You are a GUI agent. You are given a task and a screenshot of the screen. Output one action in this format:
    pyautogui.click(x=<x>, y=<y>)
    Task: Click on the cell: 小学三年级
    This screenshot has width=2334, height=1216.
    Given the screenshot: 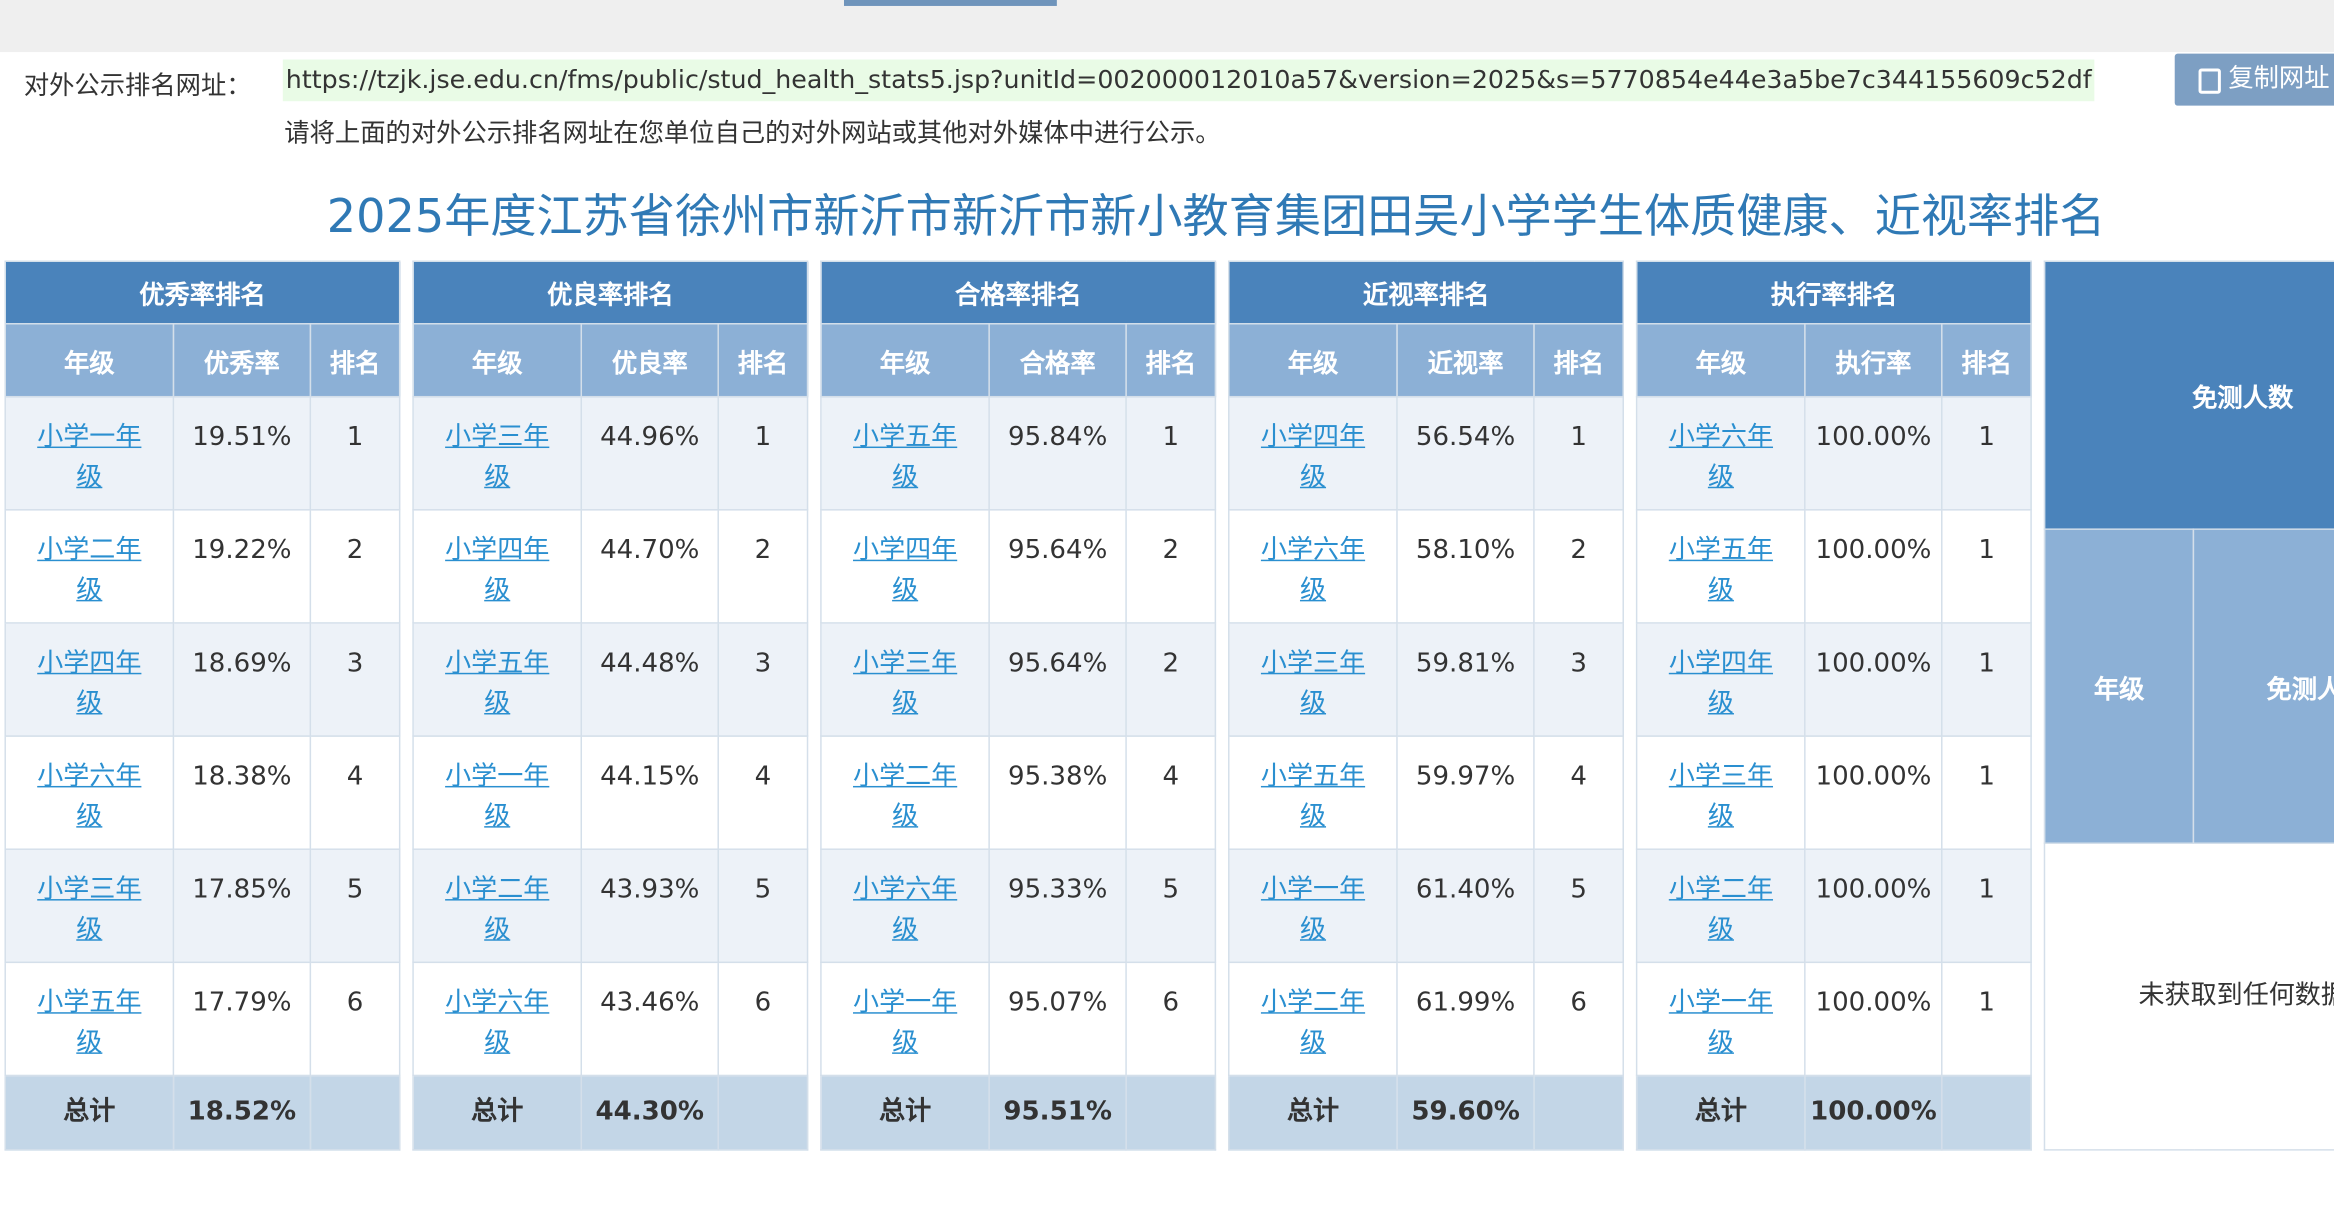 What is the action you would take?
    pyautogui.click(x=905, y=679)
    